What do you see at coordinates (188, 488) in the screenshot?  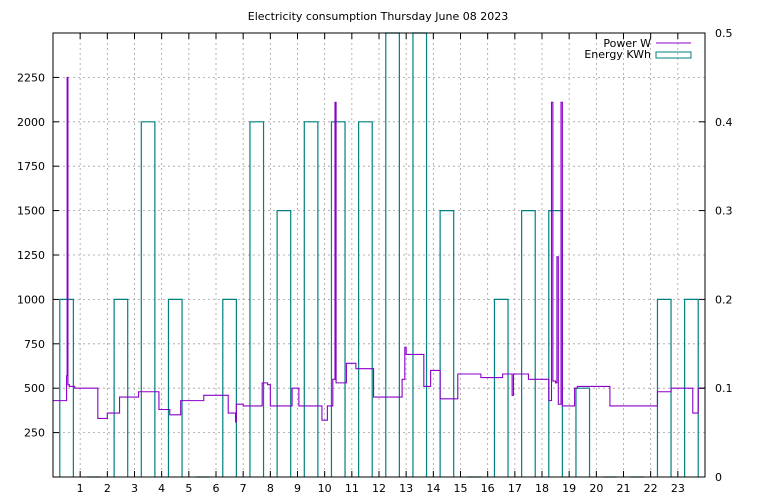 I see `x-tick-label-5: 5` at bounding box center [188, 488].